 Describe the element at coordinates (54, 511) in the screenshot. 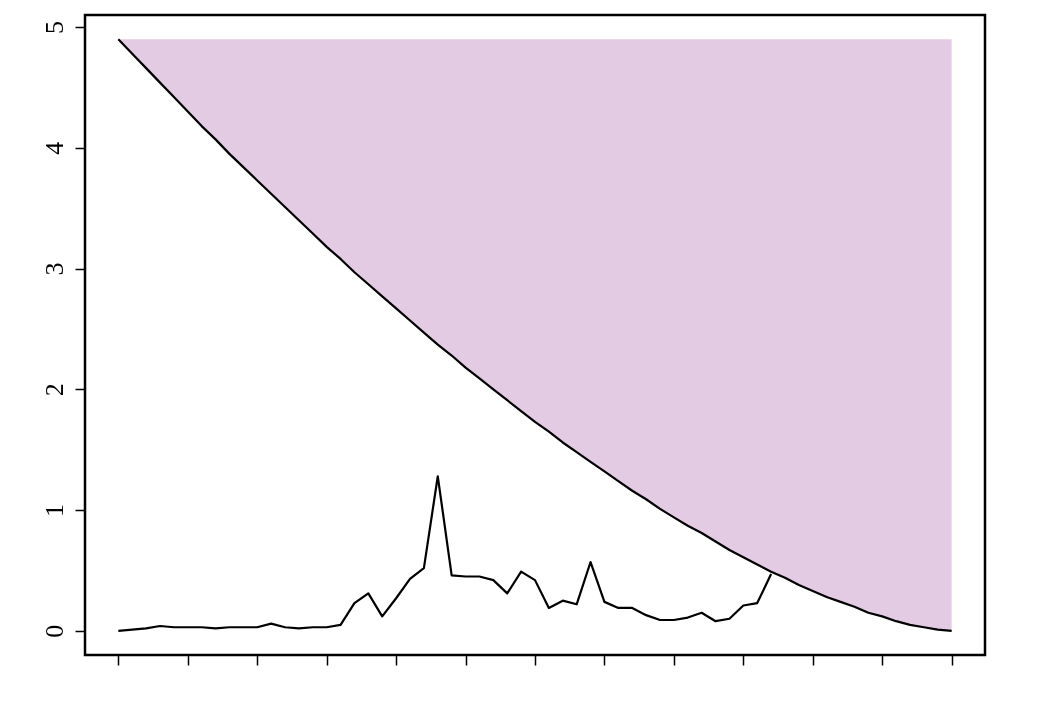

I see `y-tick-label: 1` at that location.